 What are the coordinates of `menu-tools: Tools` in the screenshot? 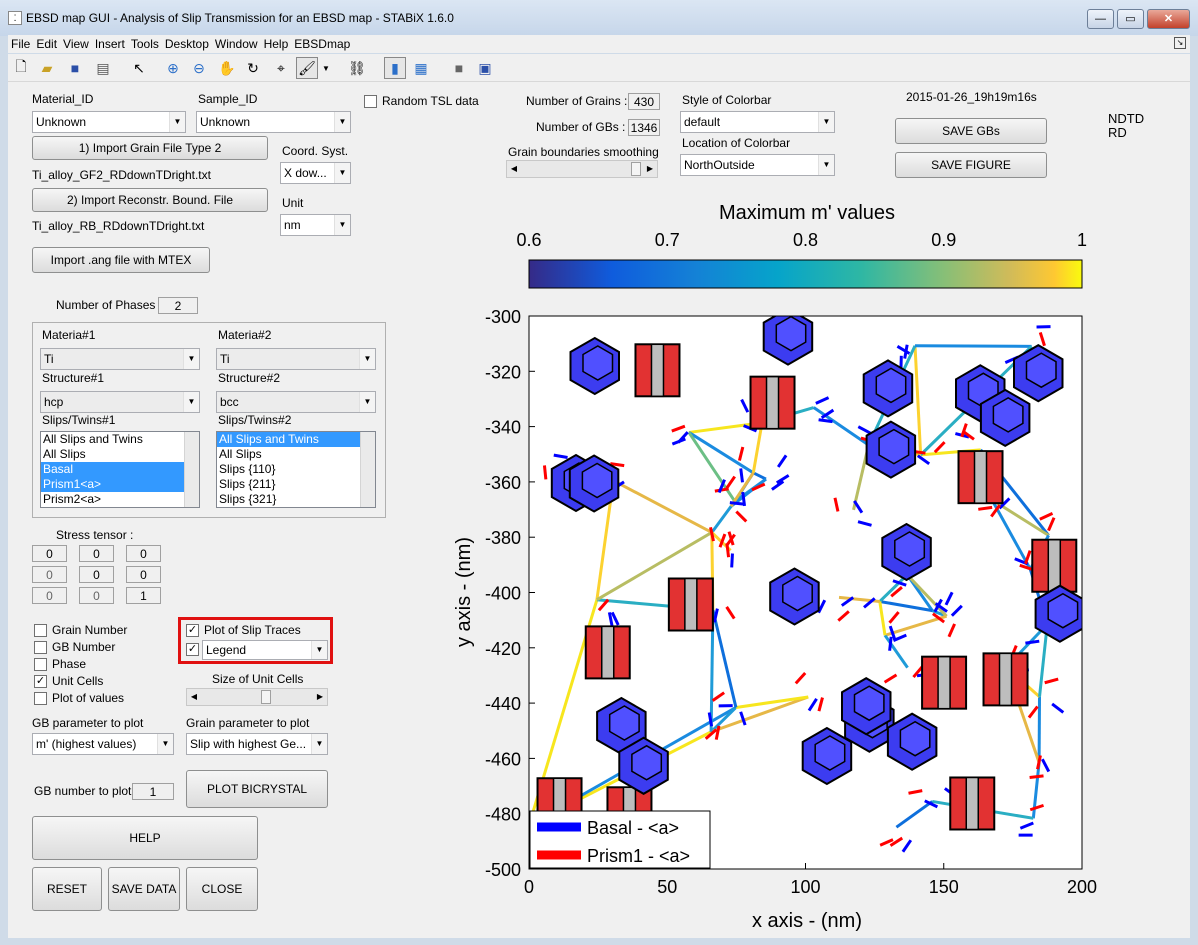 It's located at (144, 44).